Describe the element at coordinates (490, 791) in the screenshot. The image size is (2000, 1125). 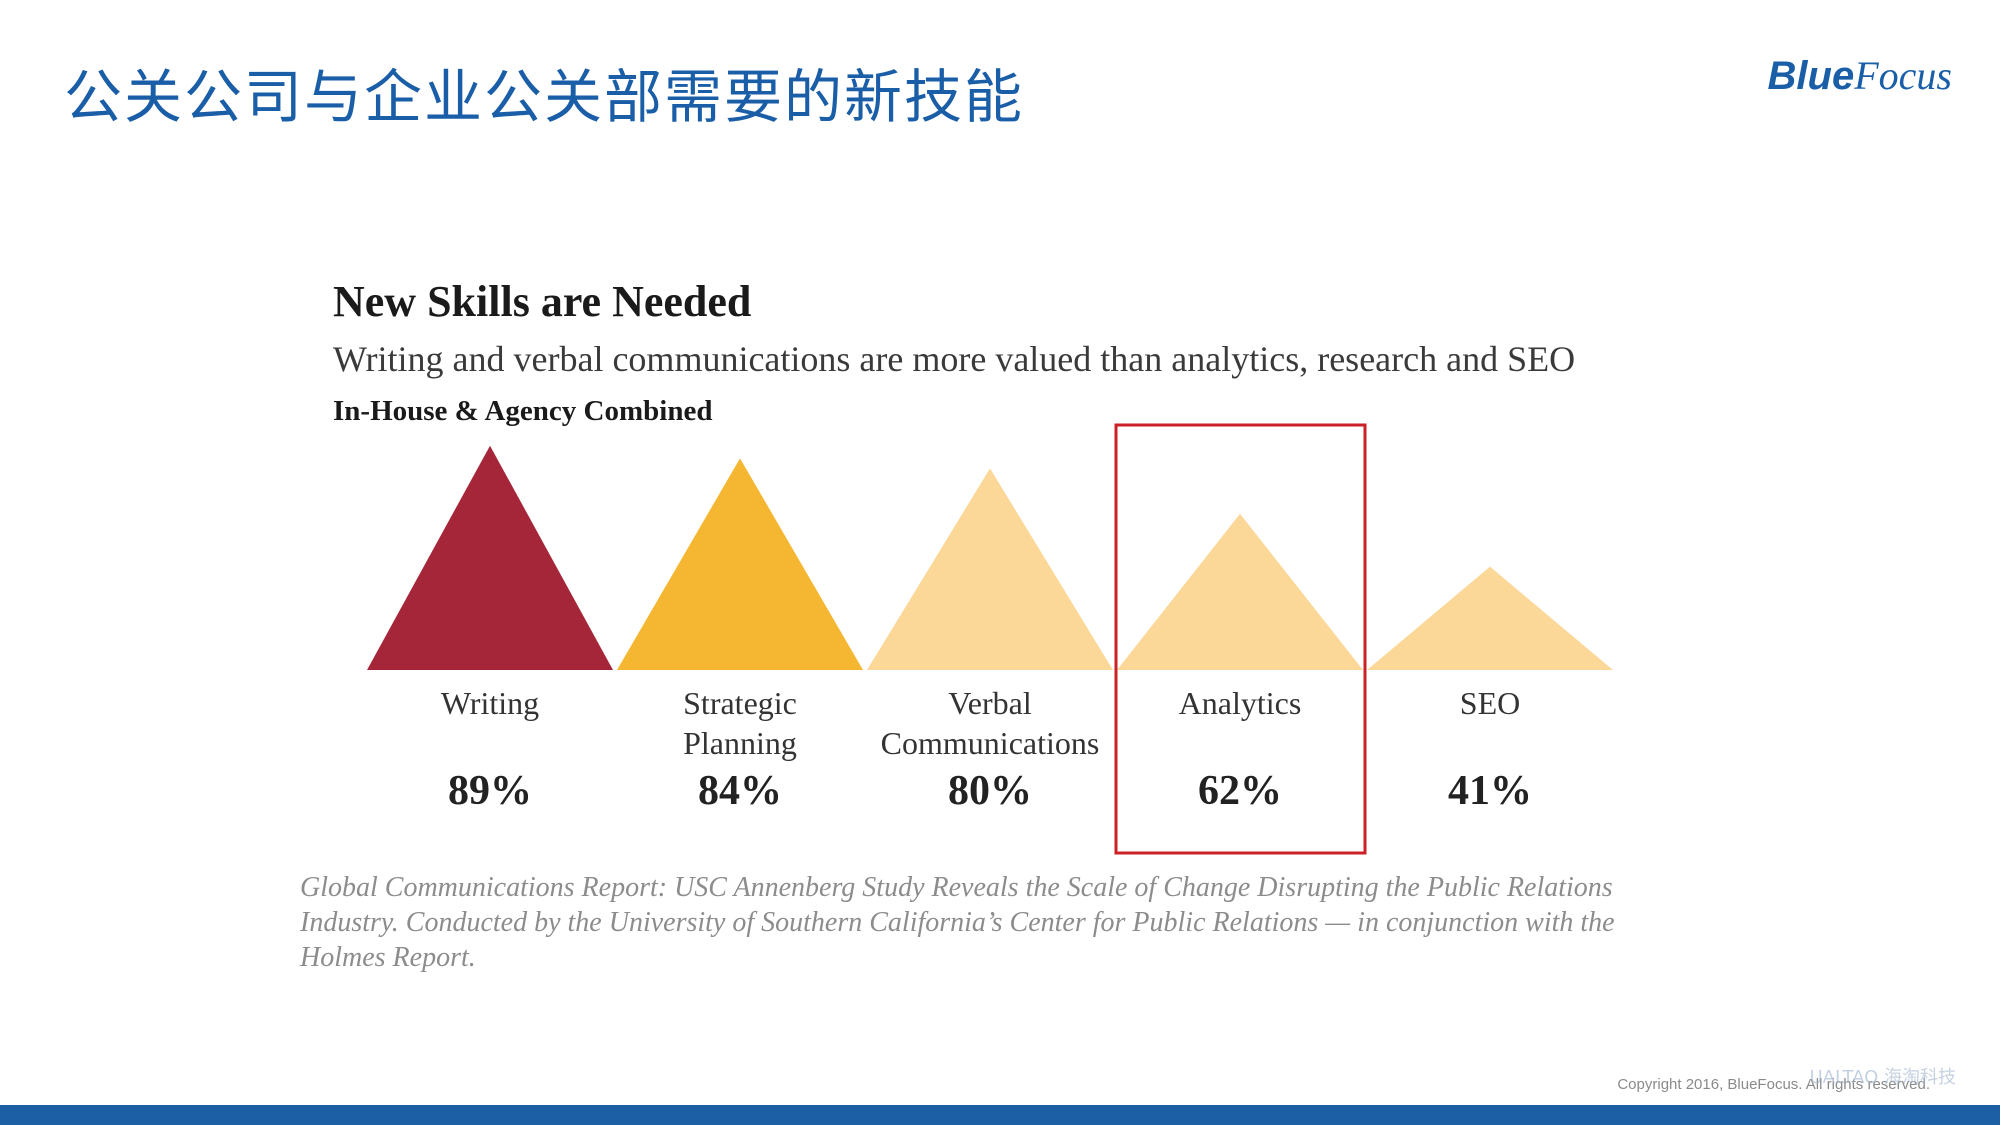
I see `value-label-0: 89%` at that location.